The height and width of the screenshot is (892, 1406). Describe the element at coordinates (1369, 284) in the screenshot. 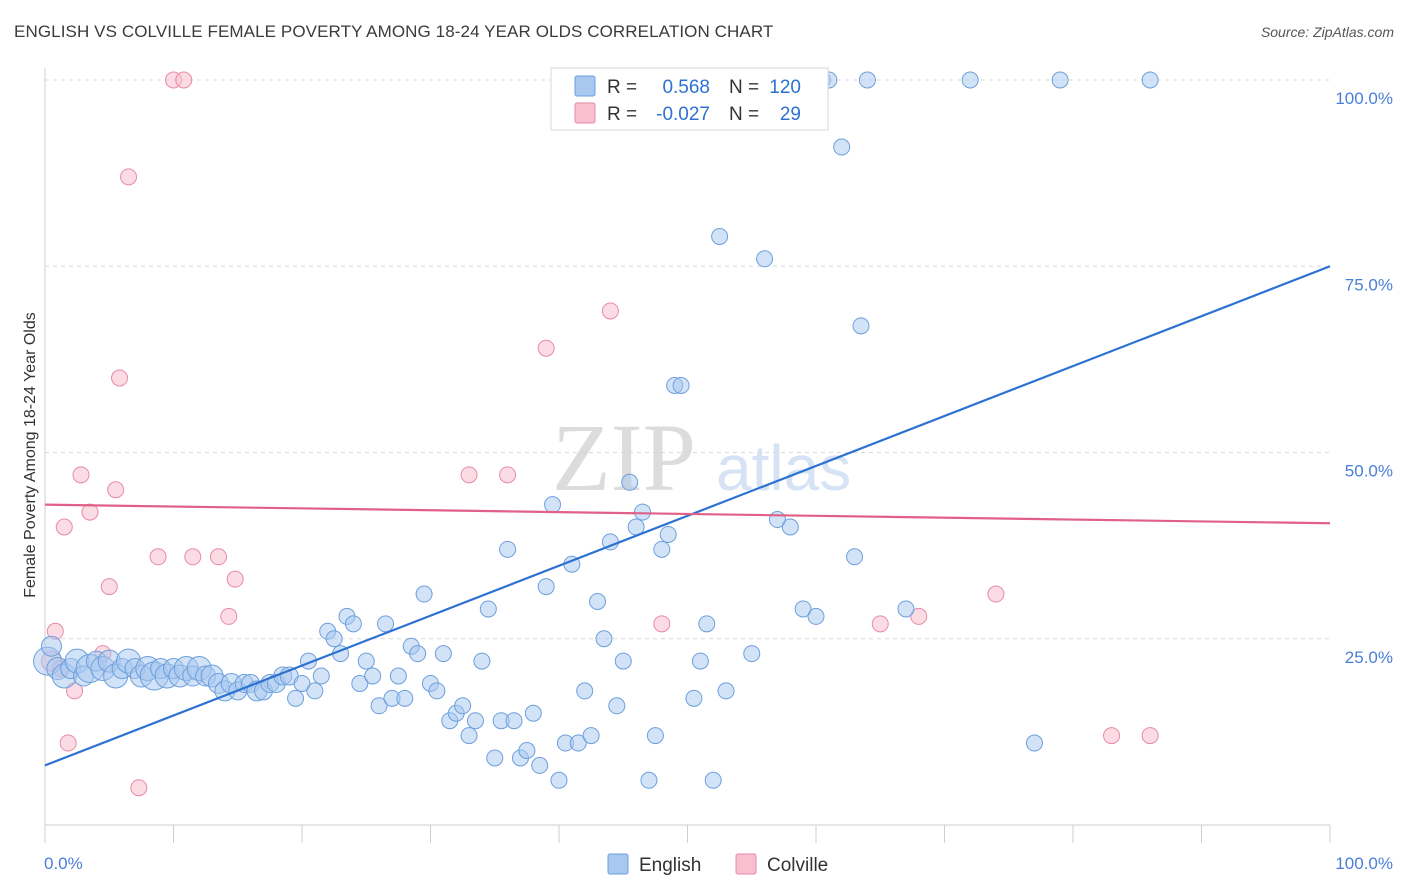

I see `y-tick-label-2: 75.0%` at that location.